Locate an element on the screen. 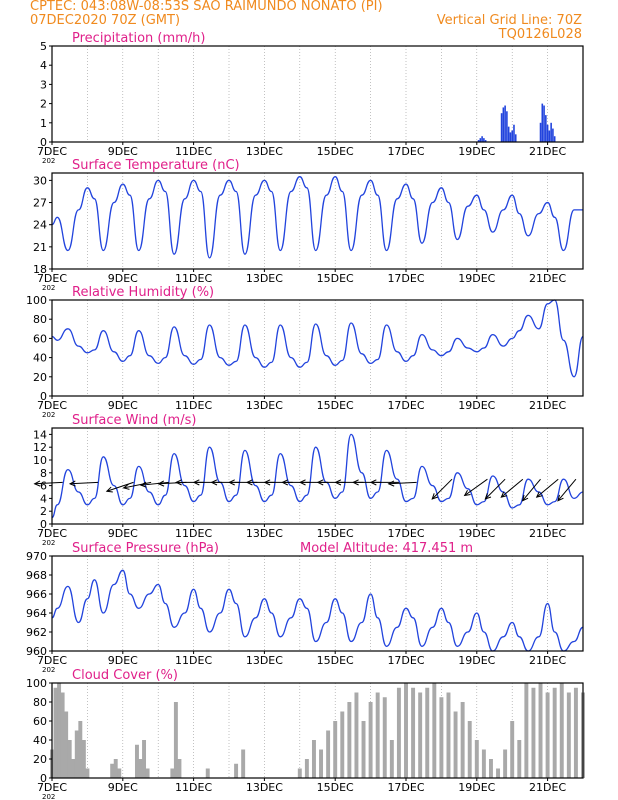  y-tick-label: 970 is located at coordinates (36, 556).